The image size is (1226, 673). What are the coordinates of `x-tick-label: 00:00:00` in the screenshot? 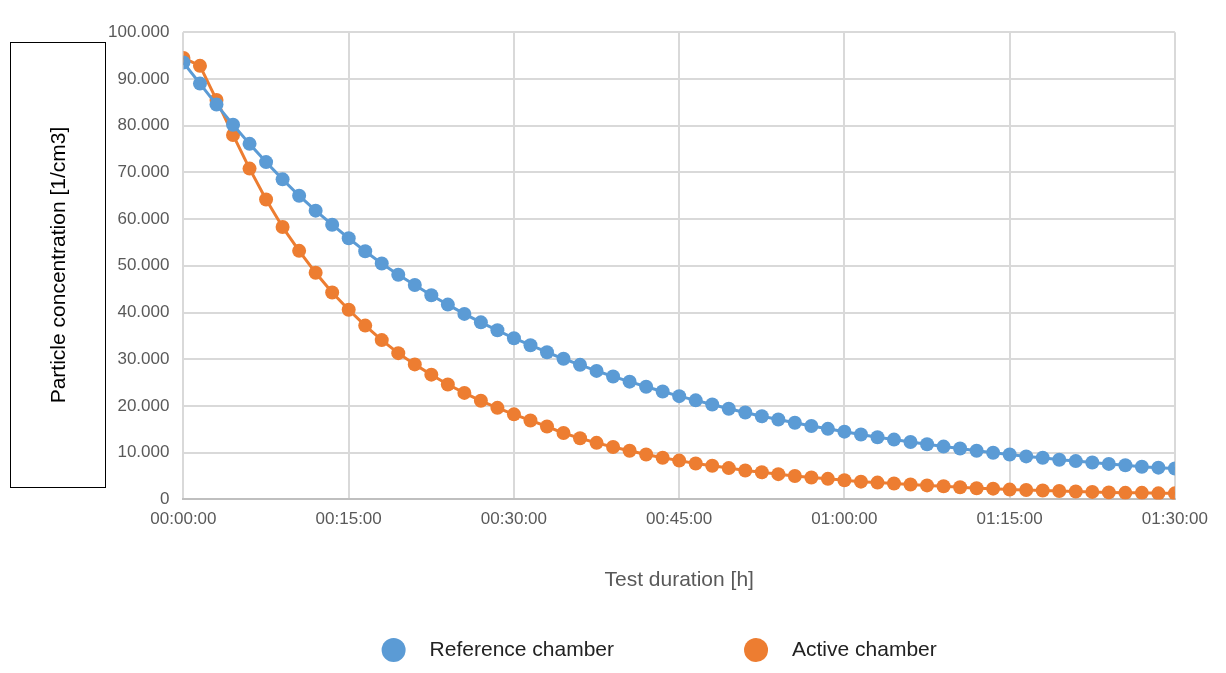 It's located at (183, 519).